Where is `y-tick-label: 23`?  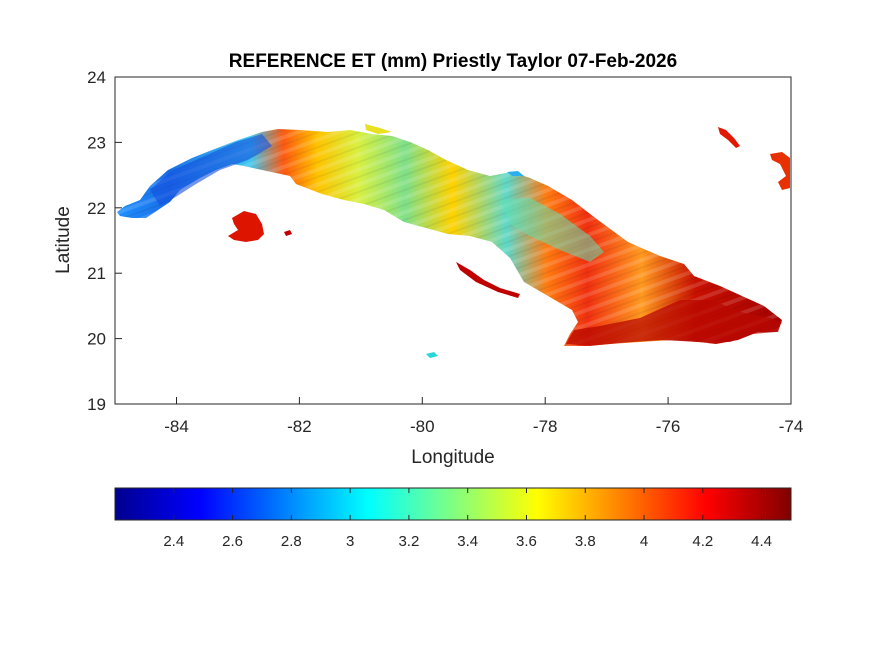 y-tick-label: 23 is located at coordinates (96, 142).